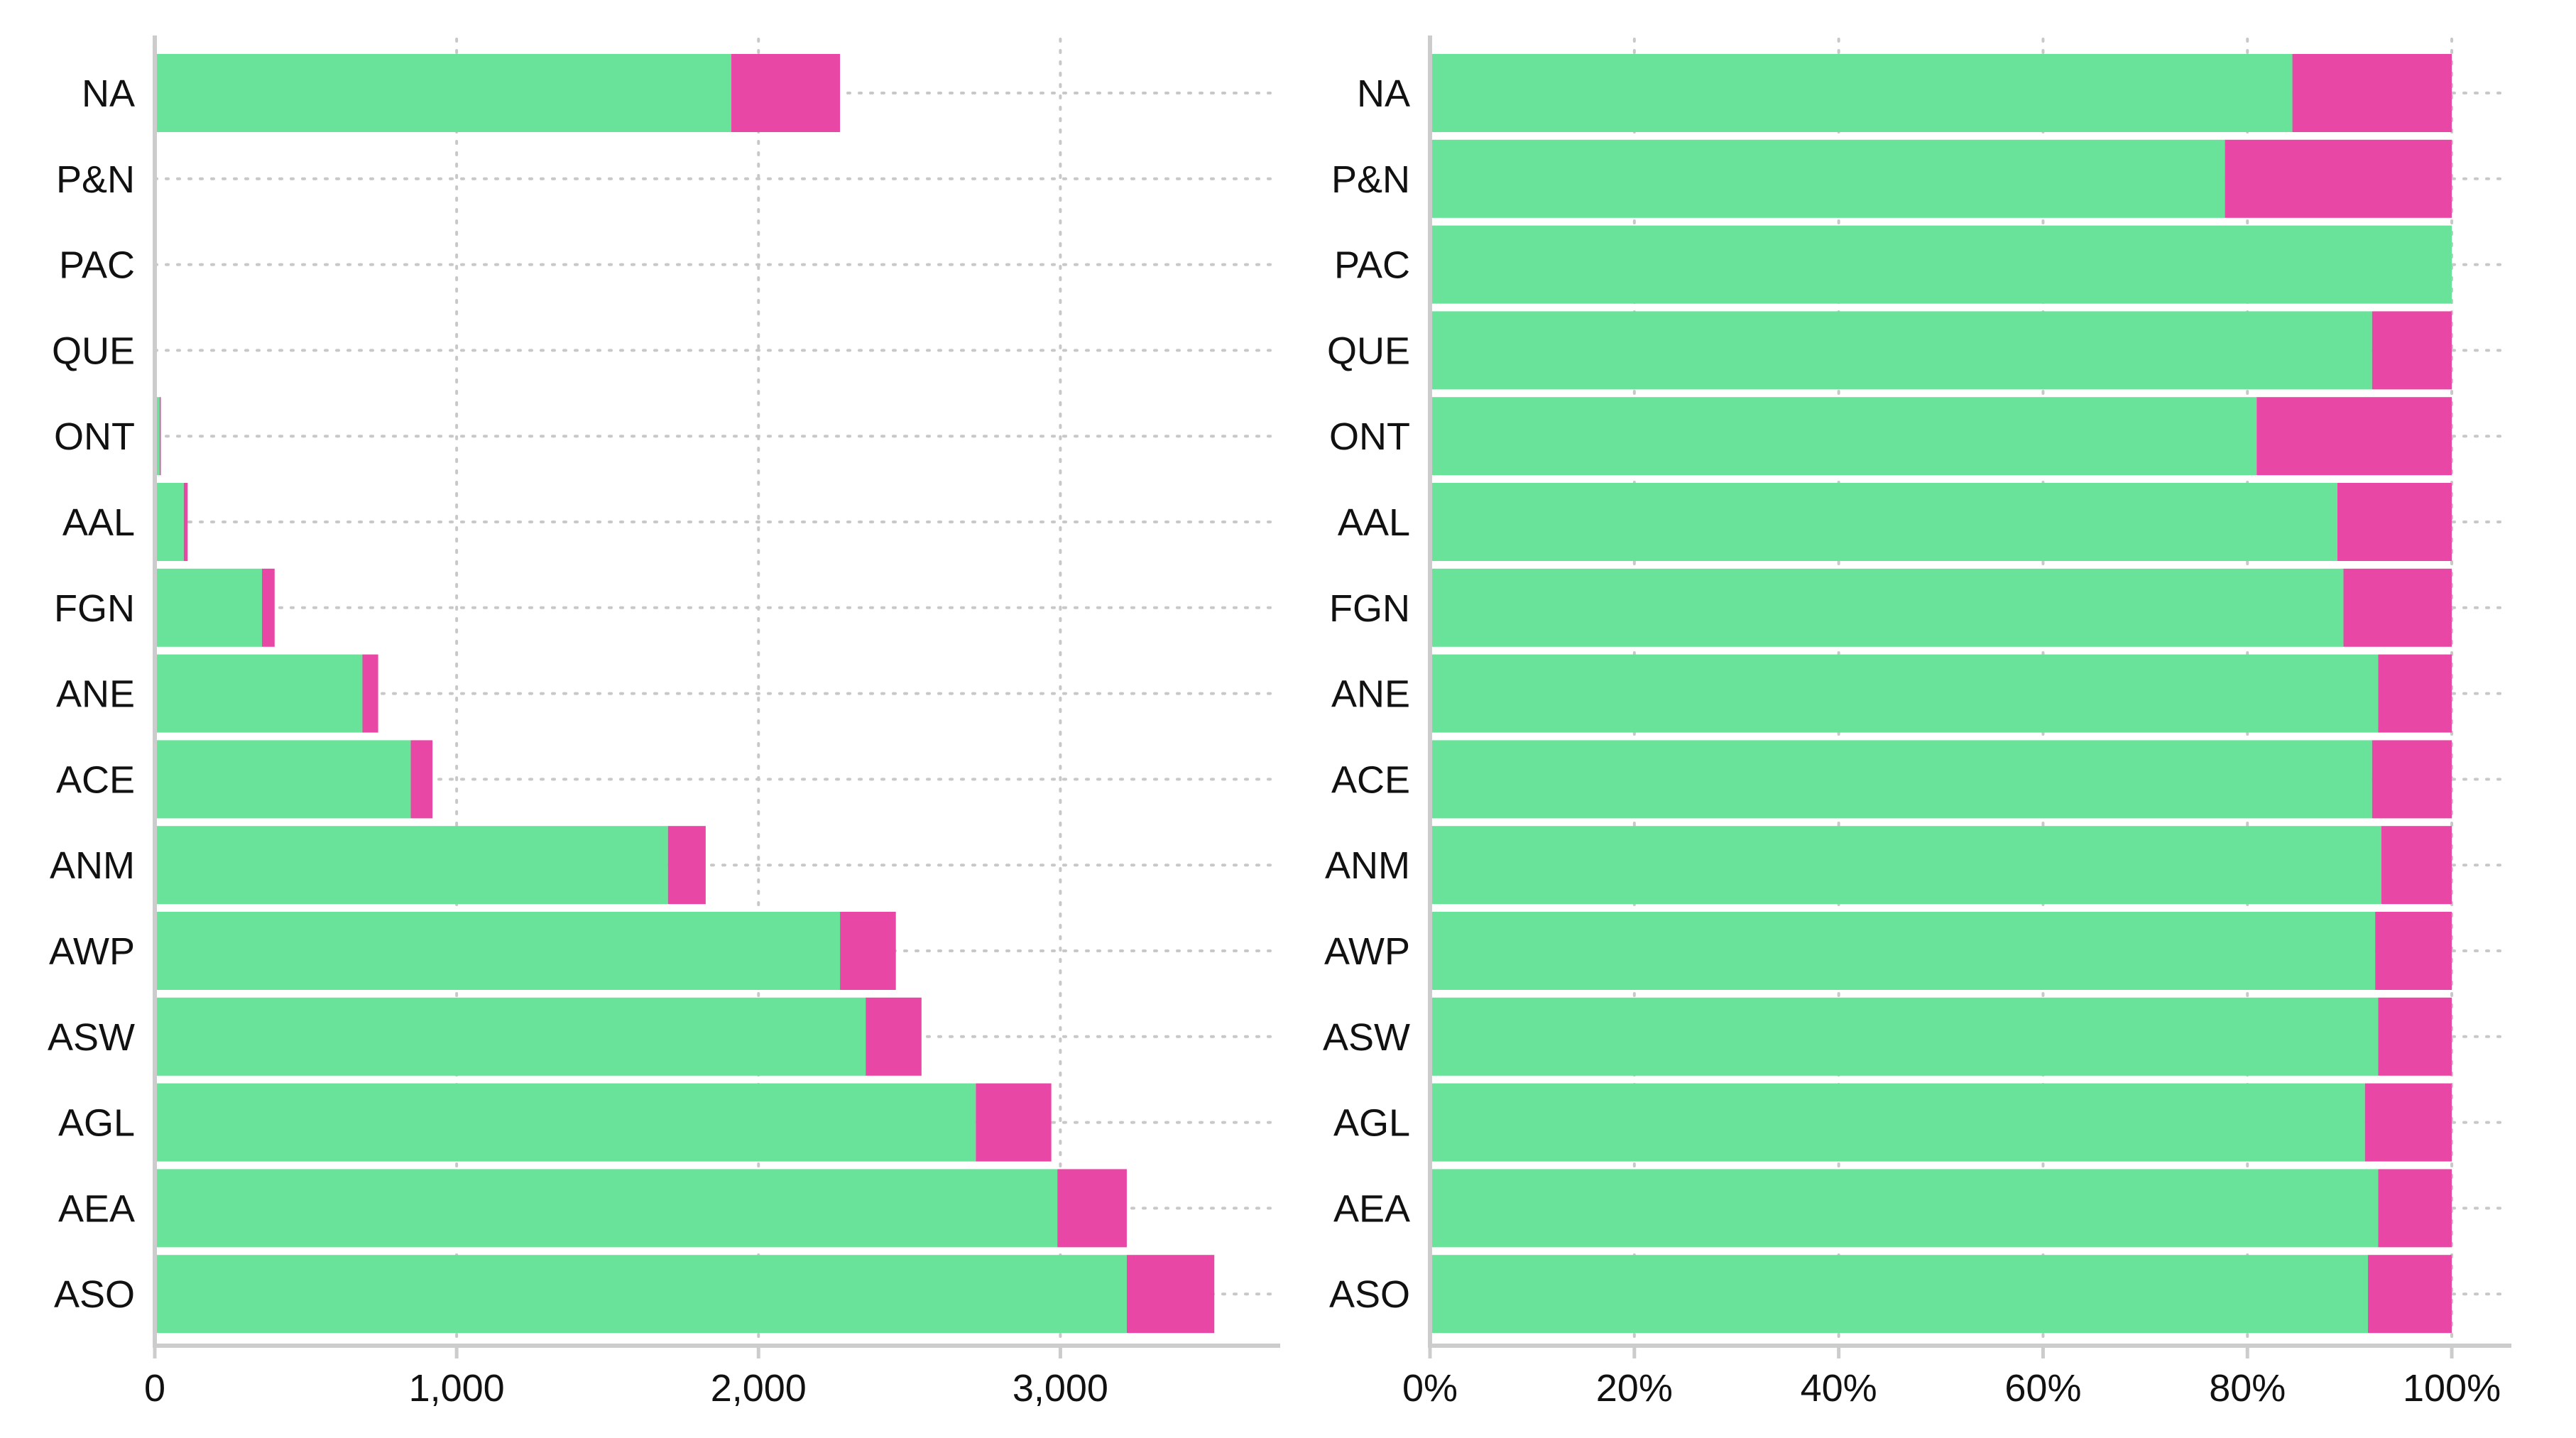 The height and width of the screenshot is (1438, 2576). What do you see at coordinates (1634, 1388) in the screenshot?
I see `x-tick-label: 20%` at bounding box center [1634, 1388].